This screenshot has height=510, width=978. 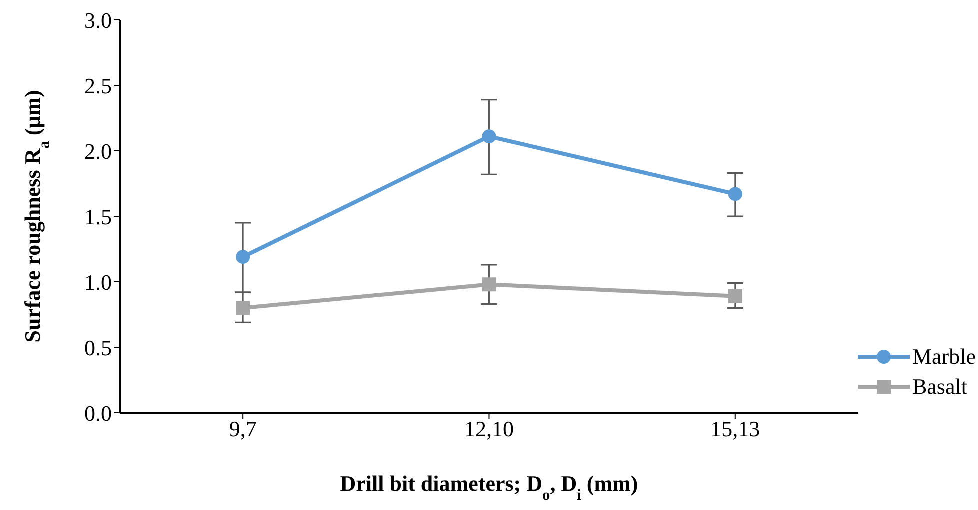 I want to click on x-tick-label: 15,13, so click(x=735, y=429).